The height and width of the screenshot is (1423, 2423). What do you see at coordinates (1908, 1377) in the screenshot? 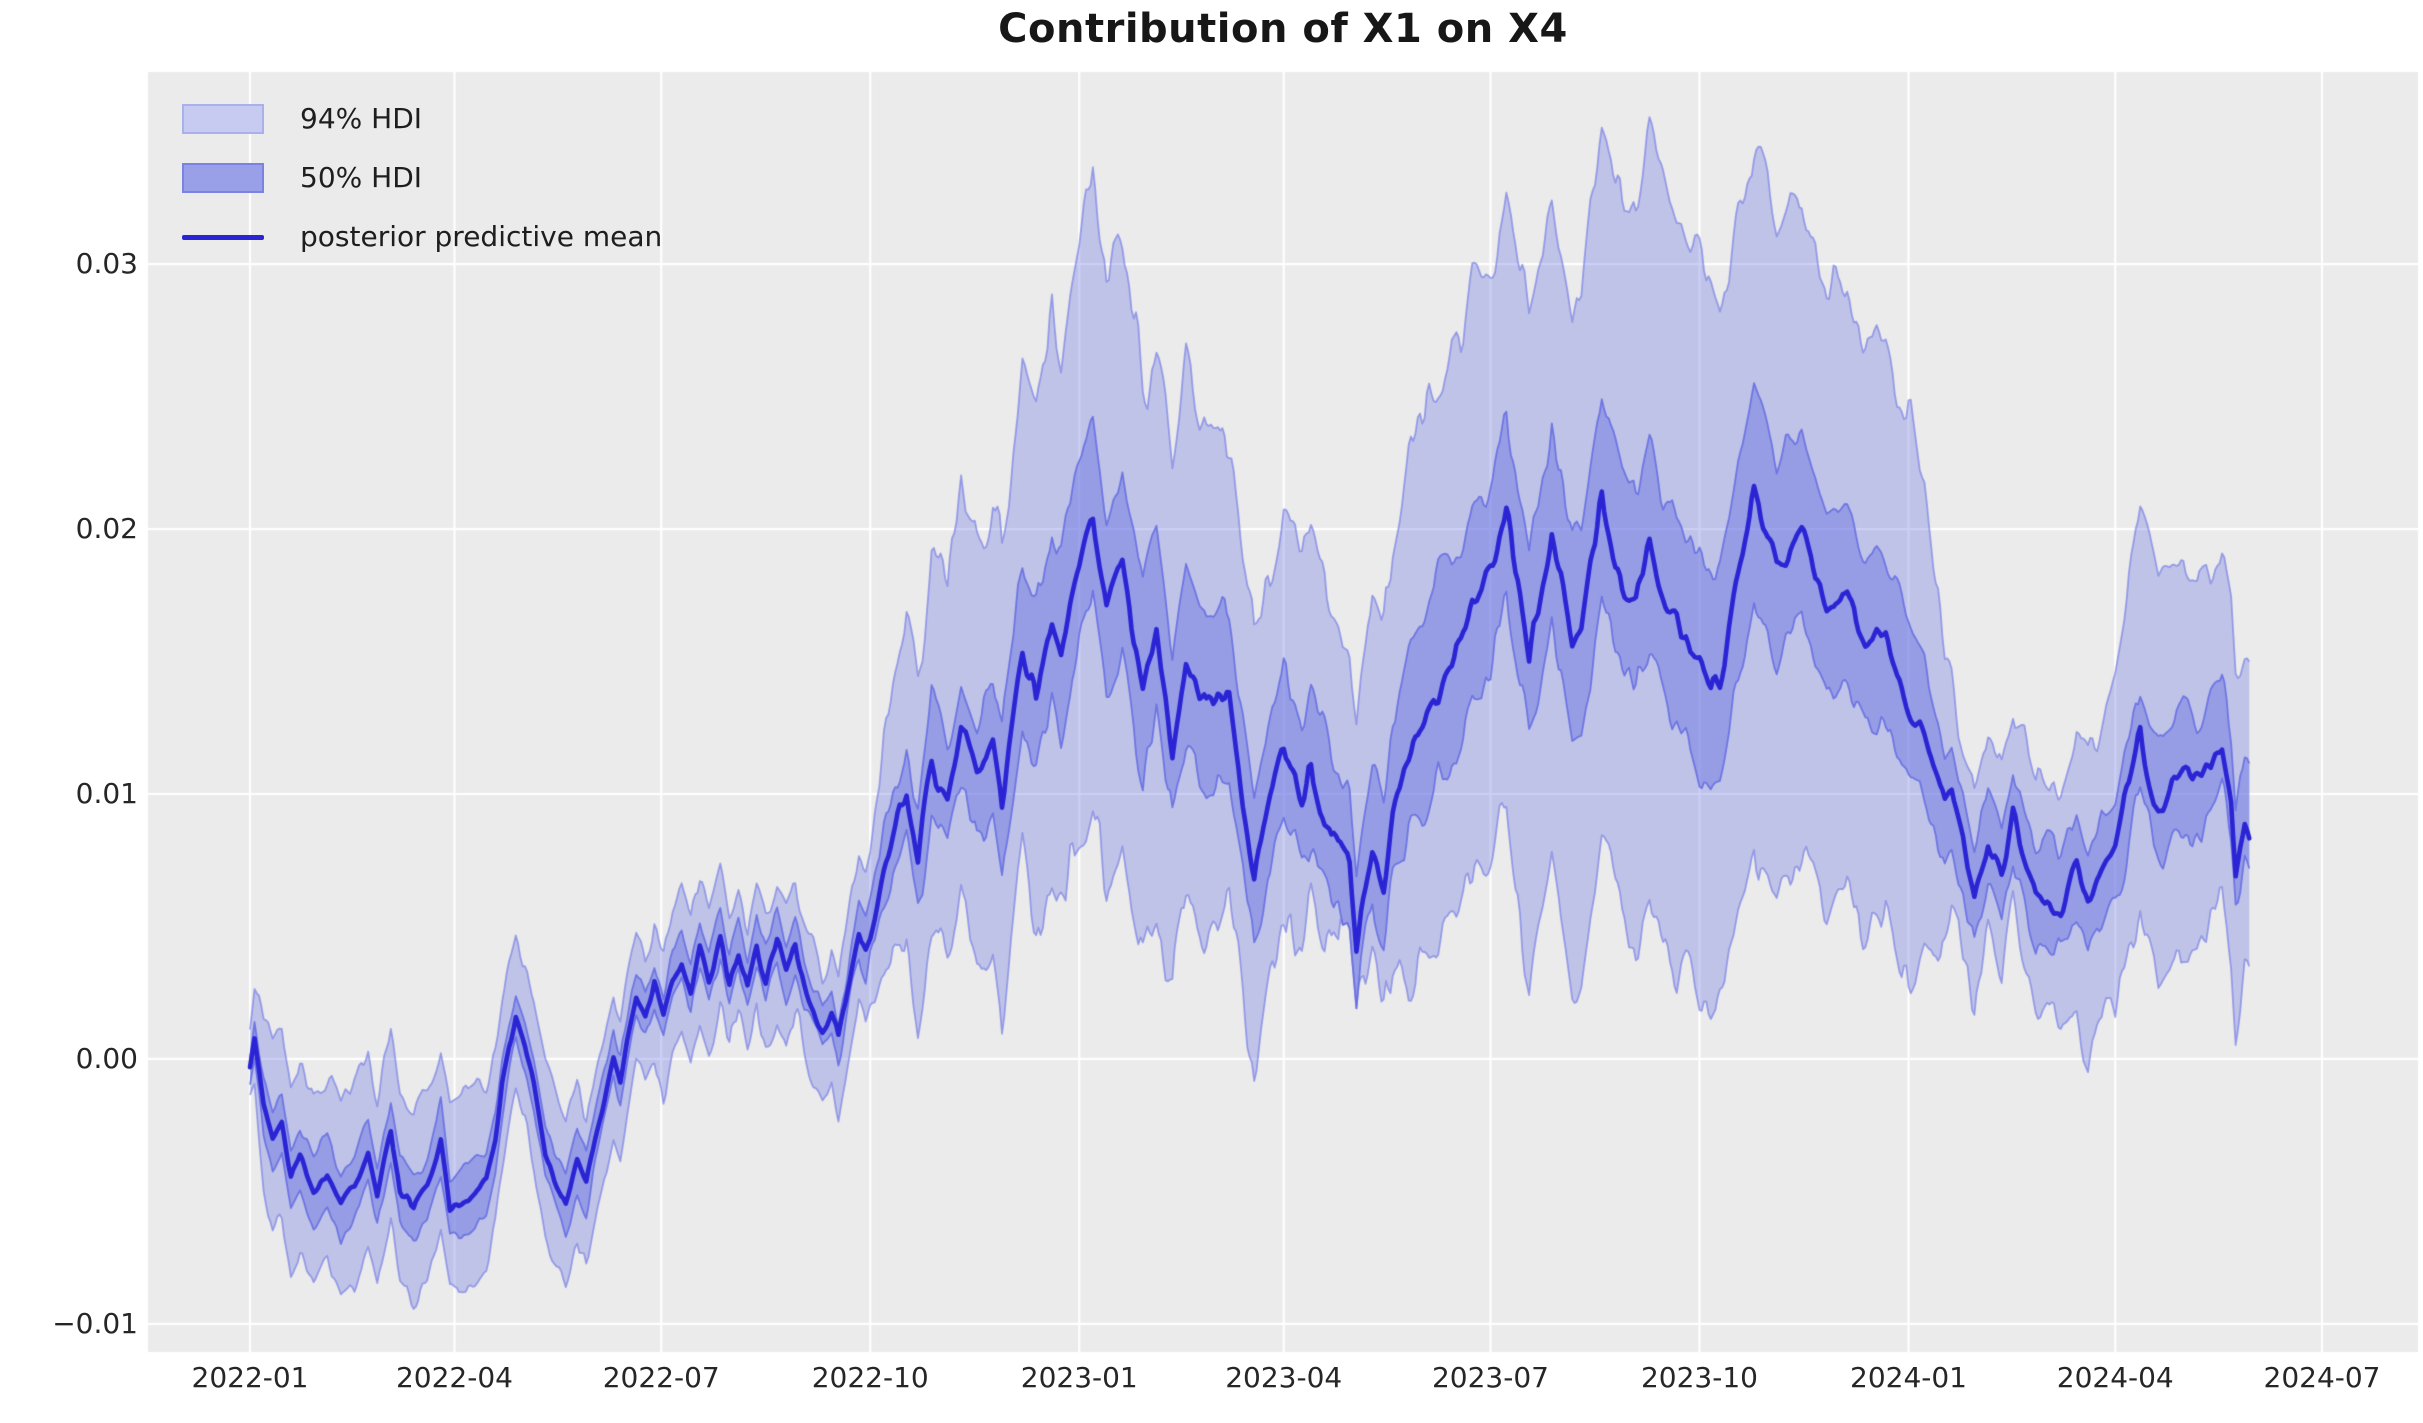
I see `x-tick-label: 2024-01` at bounding box center [1908, 1377].